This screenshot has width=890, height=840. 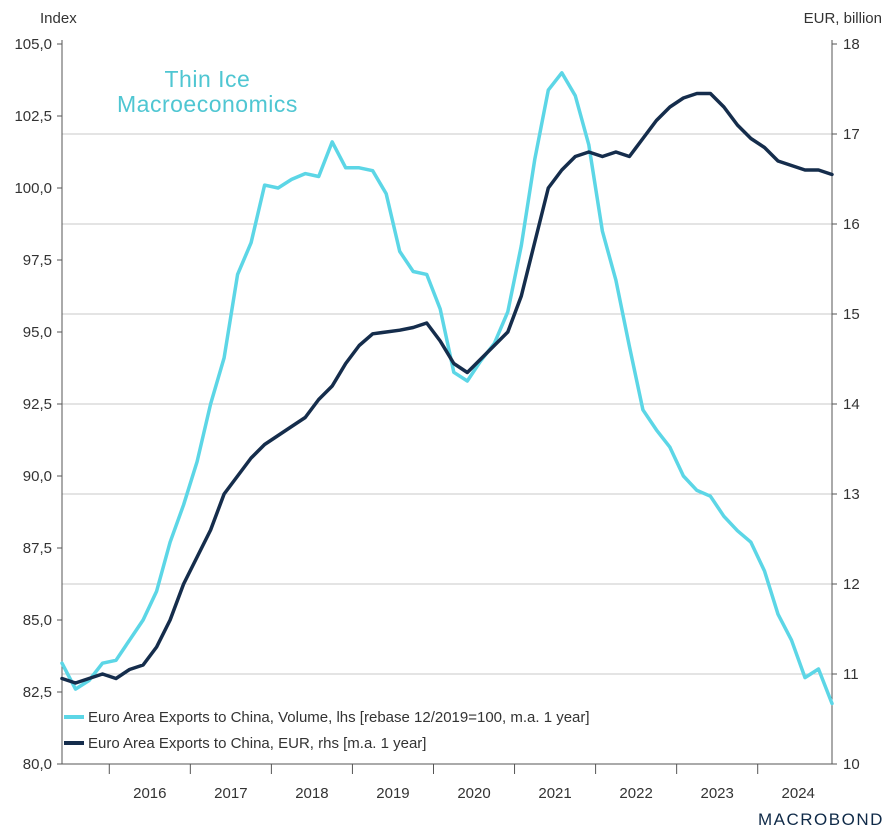 What do you see at coordinates (33, 44) in the screenshot?
I see `left-axis-tick-label: 105,0` at bounding box center [33, 44].